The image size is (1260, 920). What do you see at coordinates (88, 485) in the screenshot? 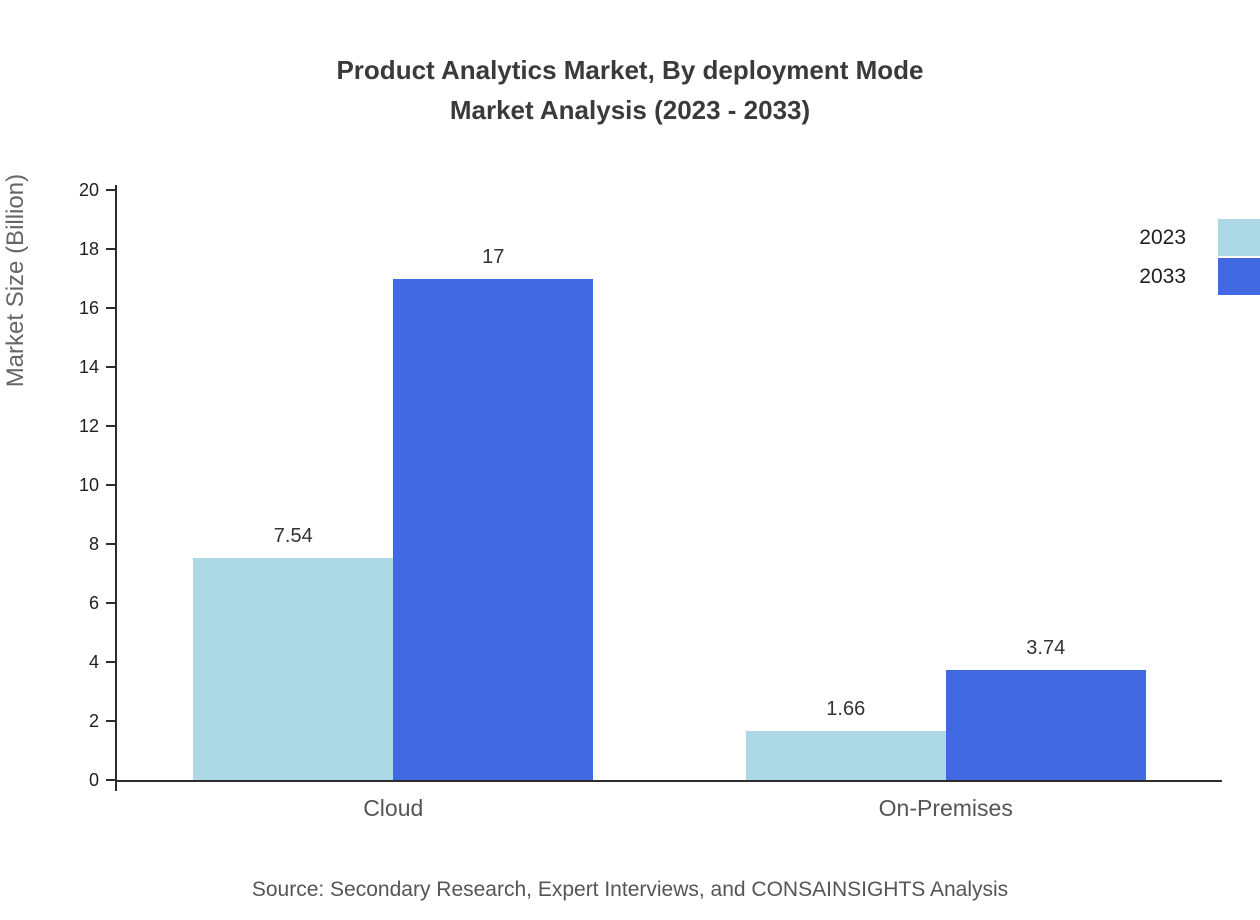
I see `y-tick-label-10: 10` at bounding box center [88, 485].